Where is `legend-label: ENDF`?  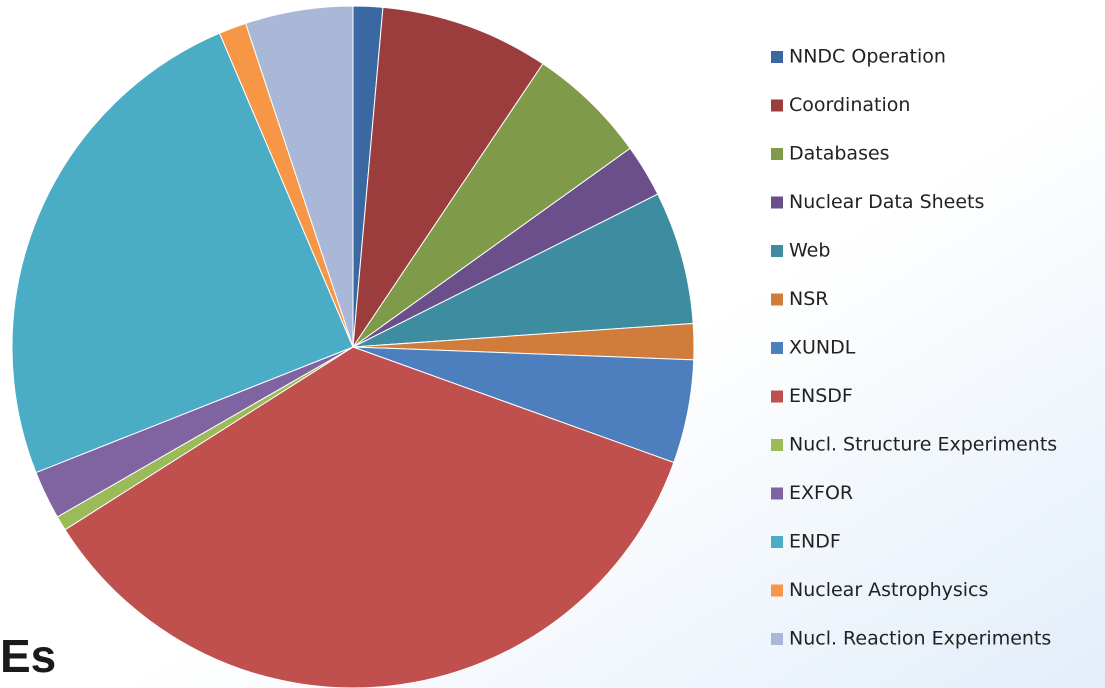
legend-label: ENDF is located at coordinates (815, 542).